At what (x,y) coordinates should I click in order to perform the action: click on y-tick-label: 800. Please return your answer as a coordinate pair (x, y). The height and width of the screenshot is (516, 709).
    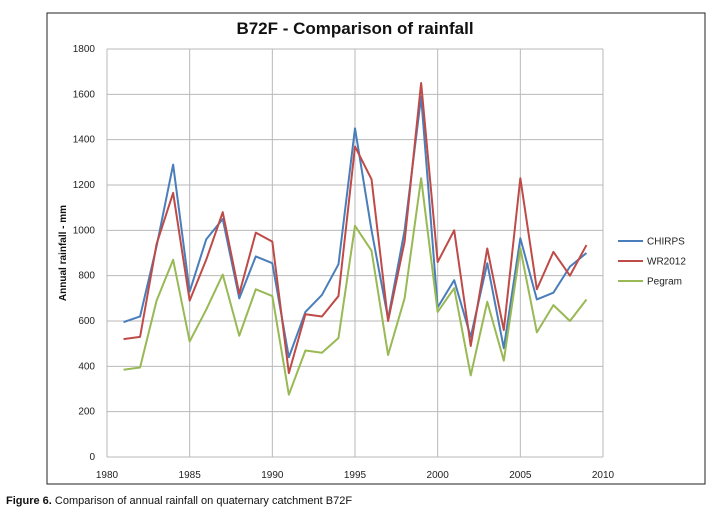
    Looking at the image, I should click on (86, 276).